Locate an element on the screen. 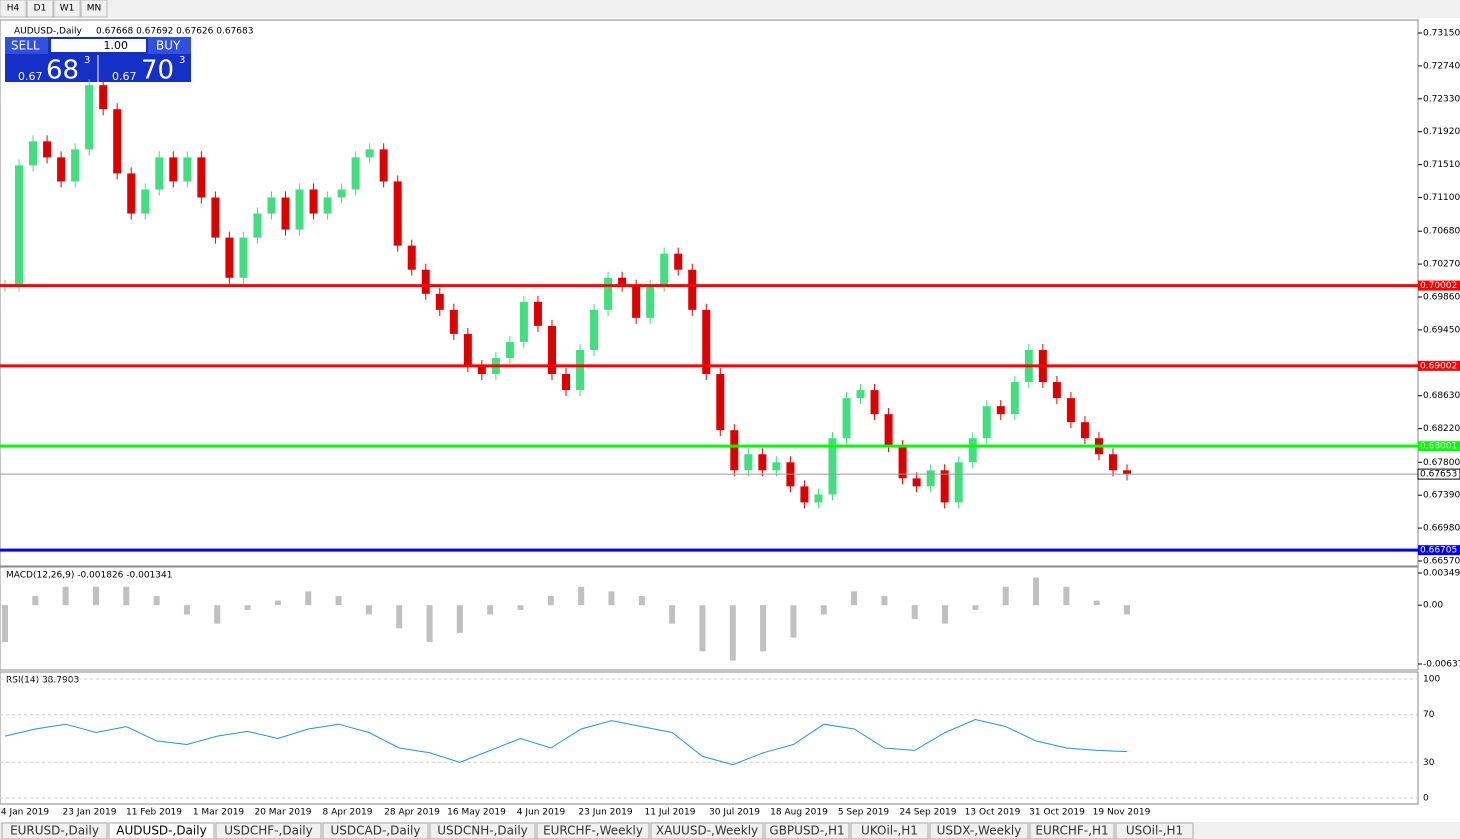  tab-label: USDCHF-,Daily is located at coordinates (268, 831).